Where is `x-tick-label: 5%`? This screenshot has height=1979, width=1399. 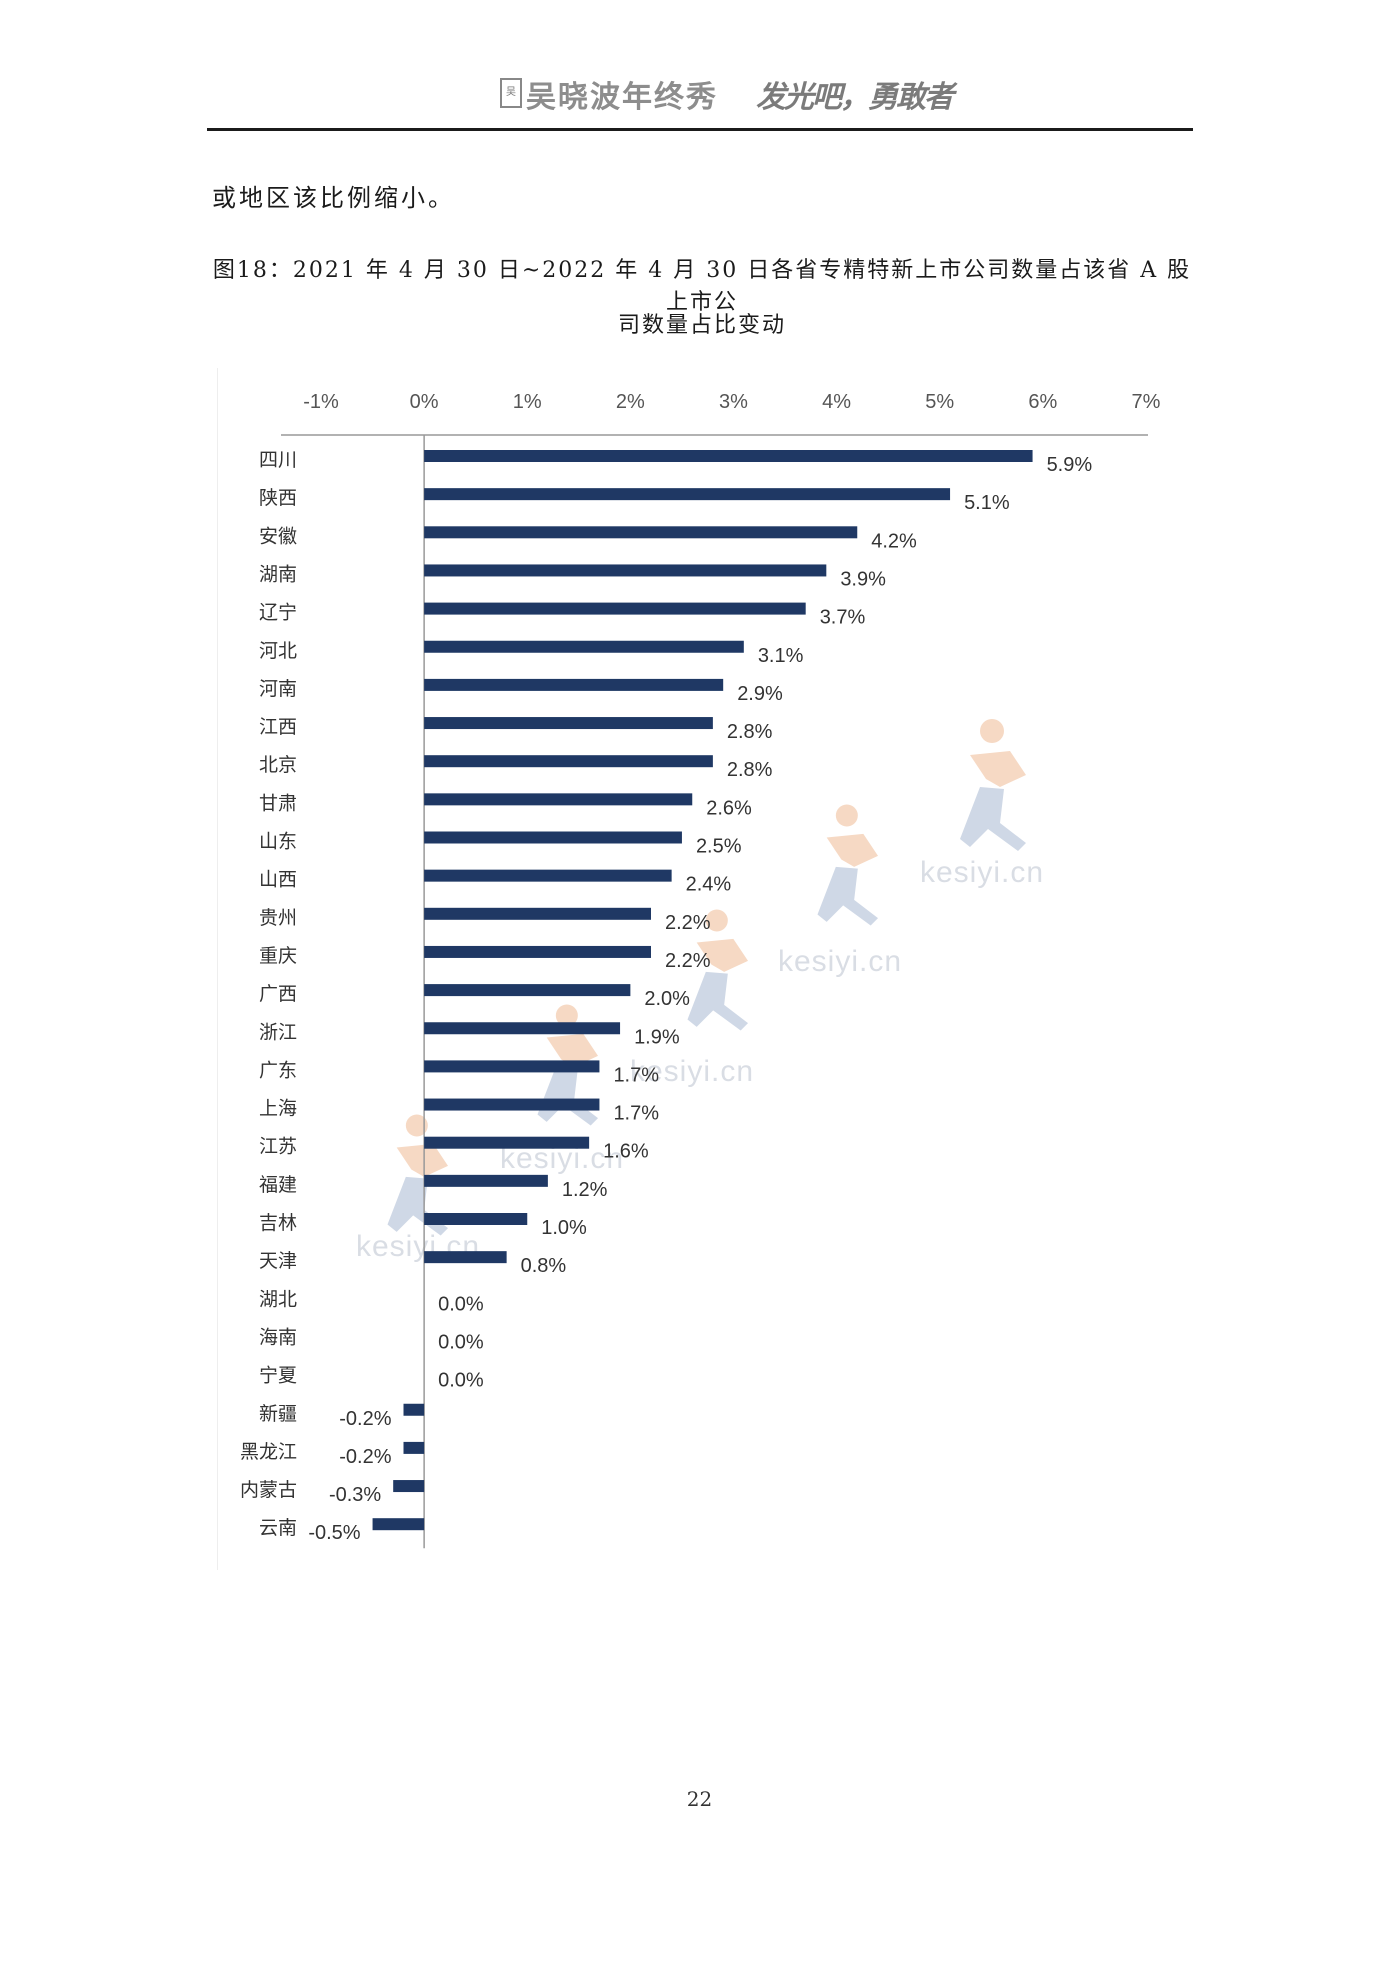 x-tick-label: 5% is located at coordinates (939, 402).